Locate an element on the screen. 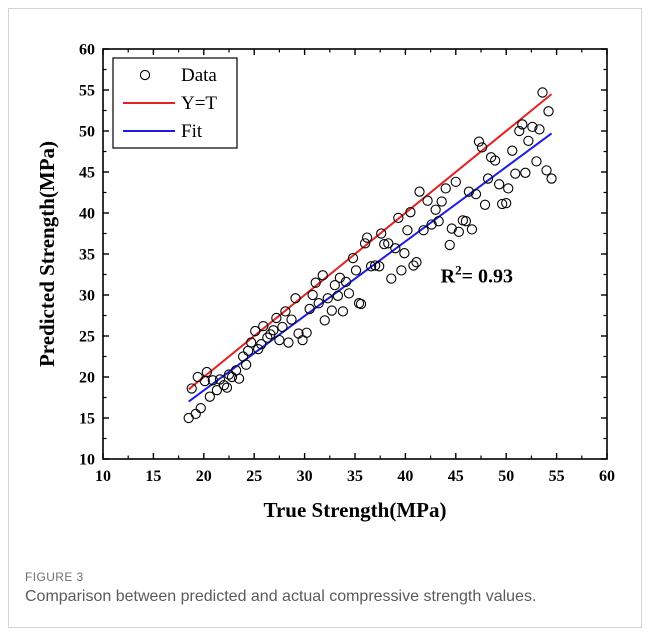  x-tick-label: 35 is located at coordinates (355, 476).